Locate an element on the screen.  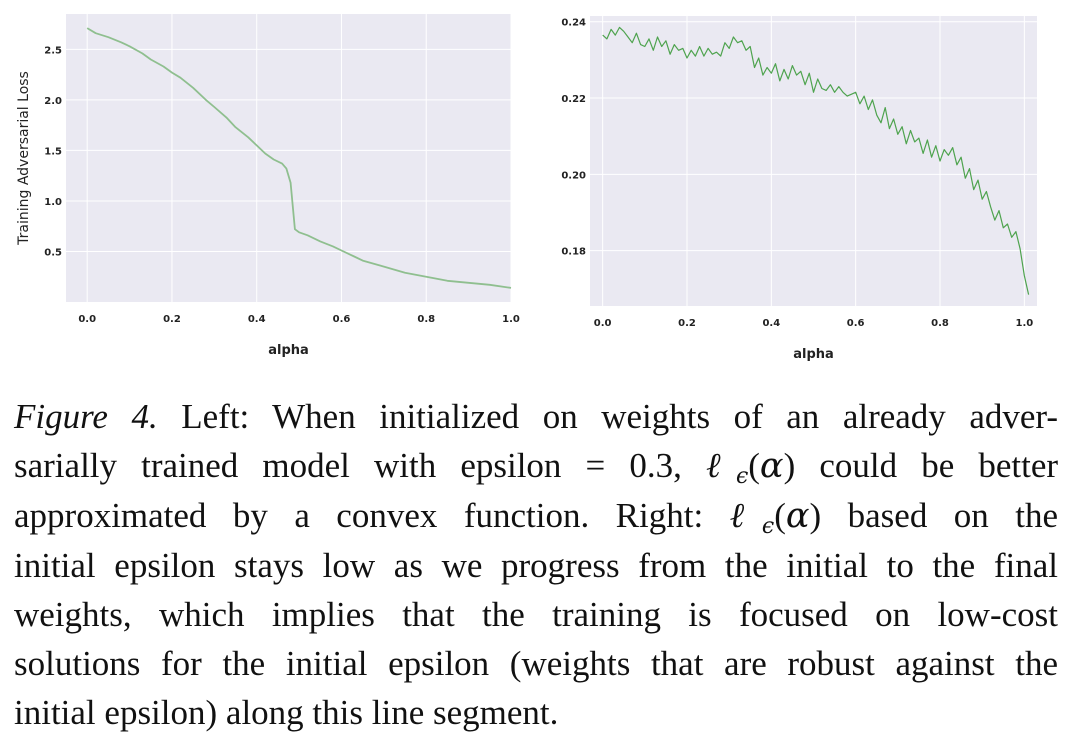
y-tick-label: 2.0 is located at coordinates (53, 101).